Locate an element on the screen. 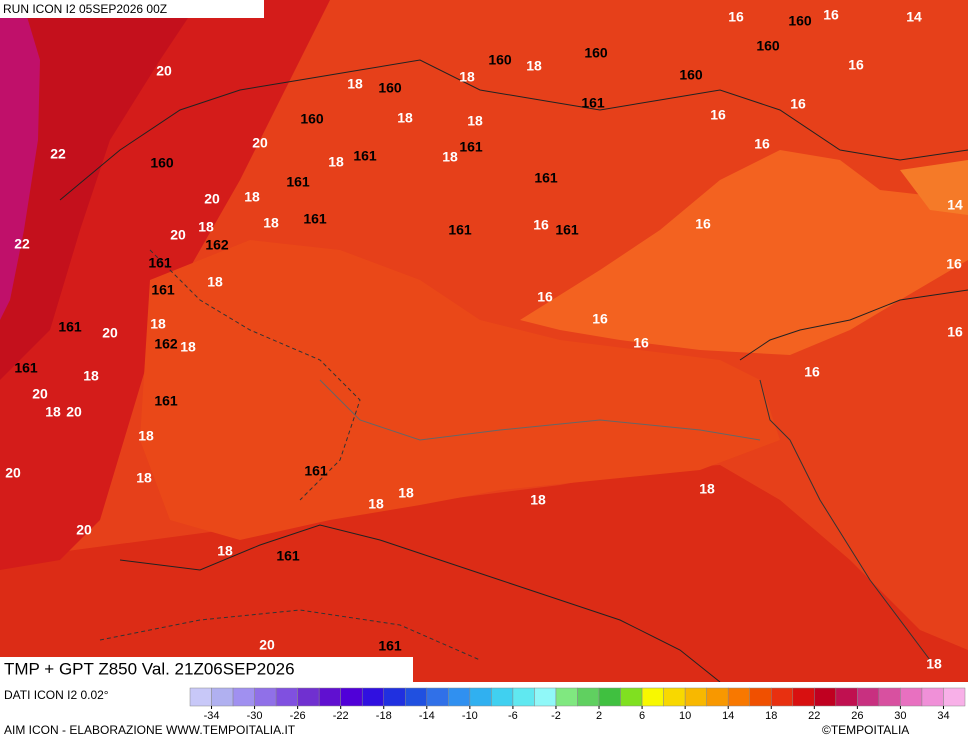 This screenshot has height=745, width=968. header-box is located at coordinates (132, 9).